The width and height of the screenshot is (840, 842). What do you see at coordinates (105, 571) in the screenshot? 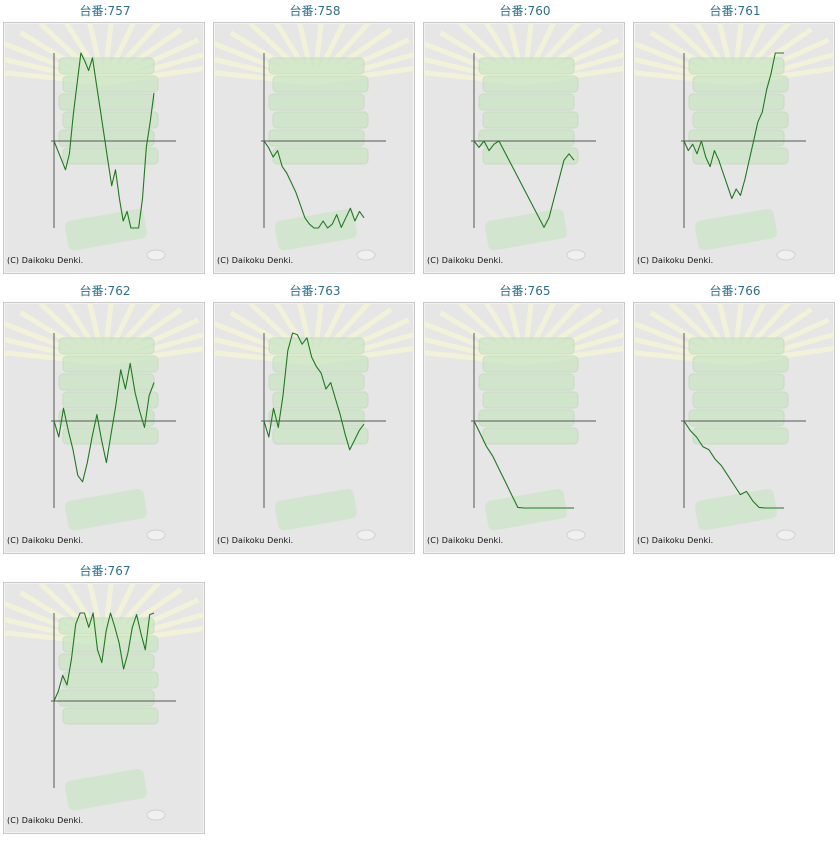
I see `machine-number-title: 台番:767` at bounding box center [105, 571].